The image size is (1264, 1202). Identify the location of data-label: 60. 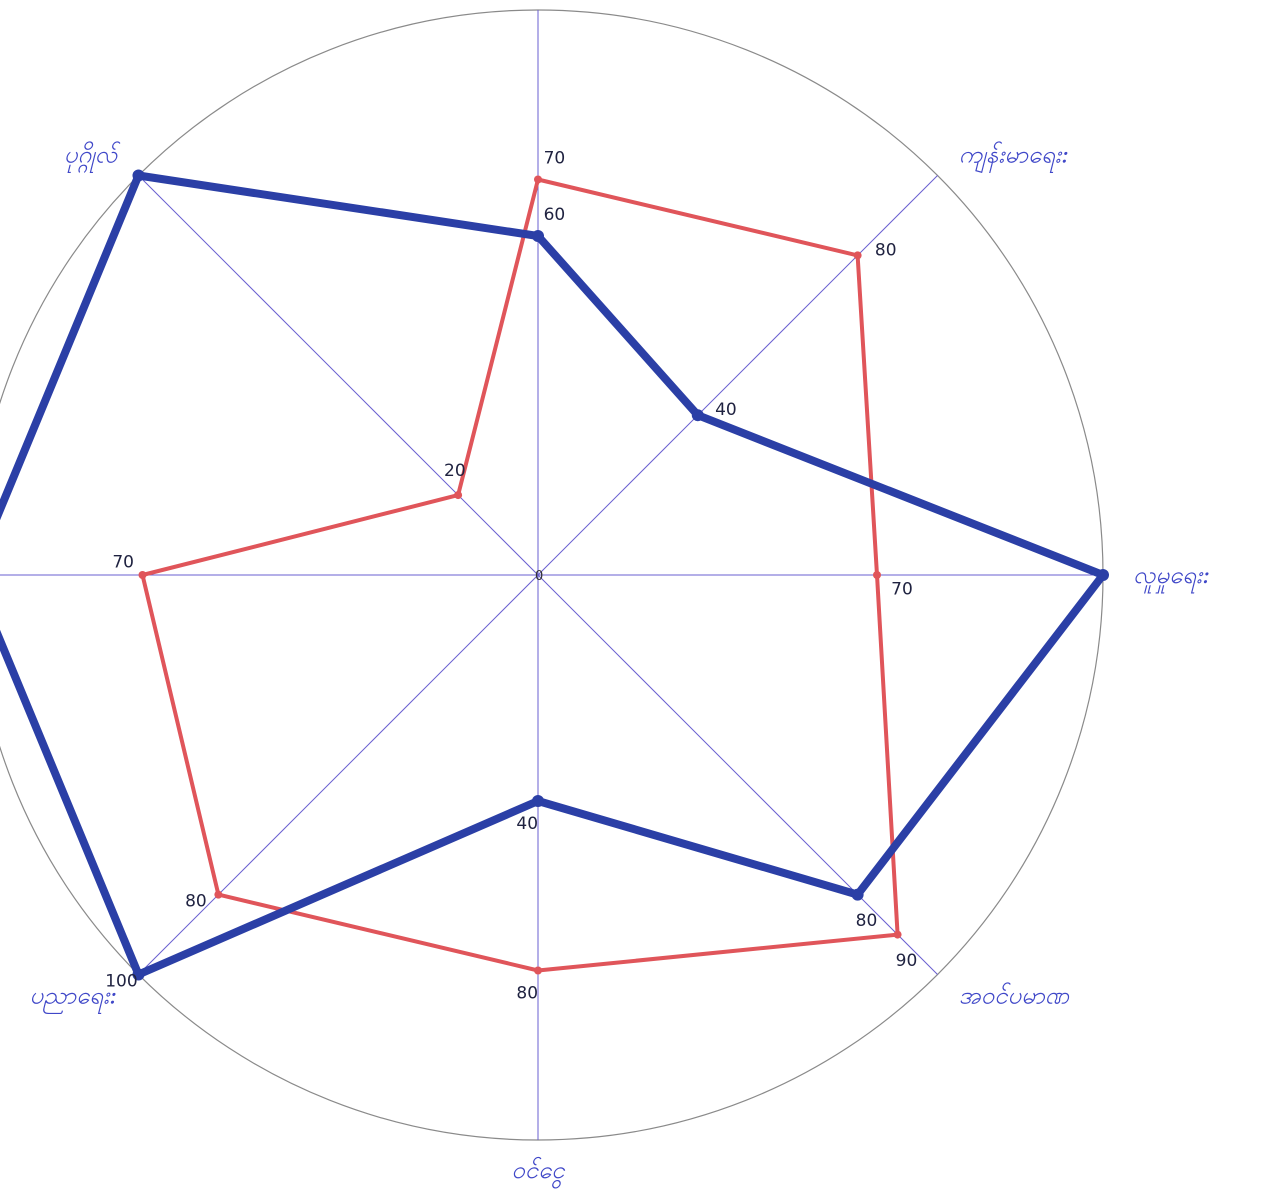
(555, 215).